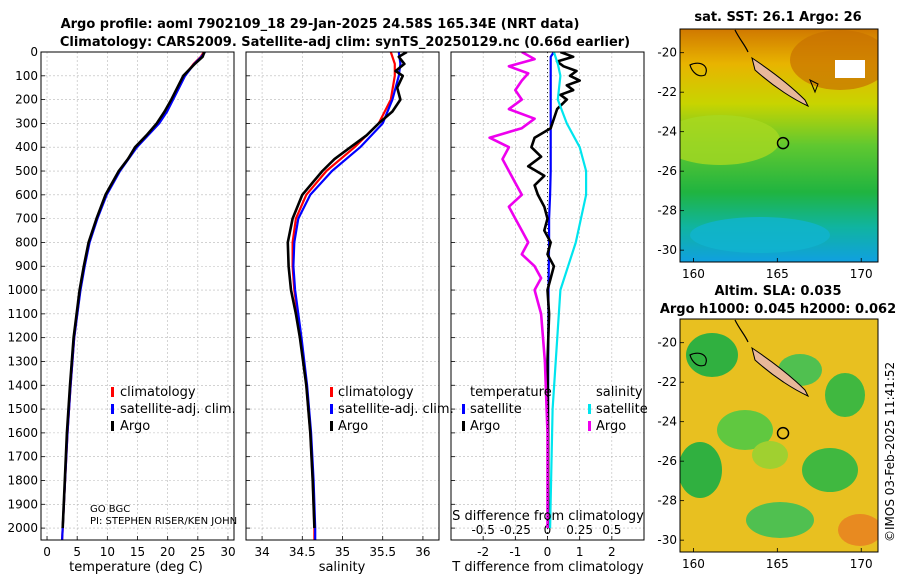 The width and height of the screenshot is (900, 580). I want to click on s-tick-label: 0.25, so click(579, 530).